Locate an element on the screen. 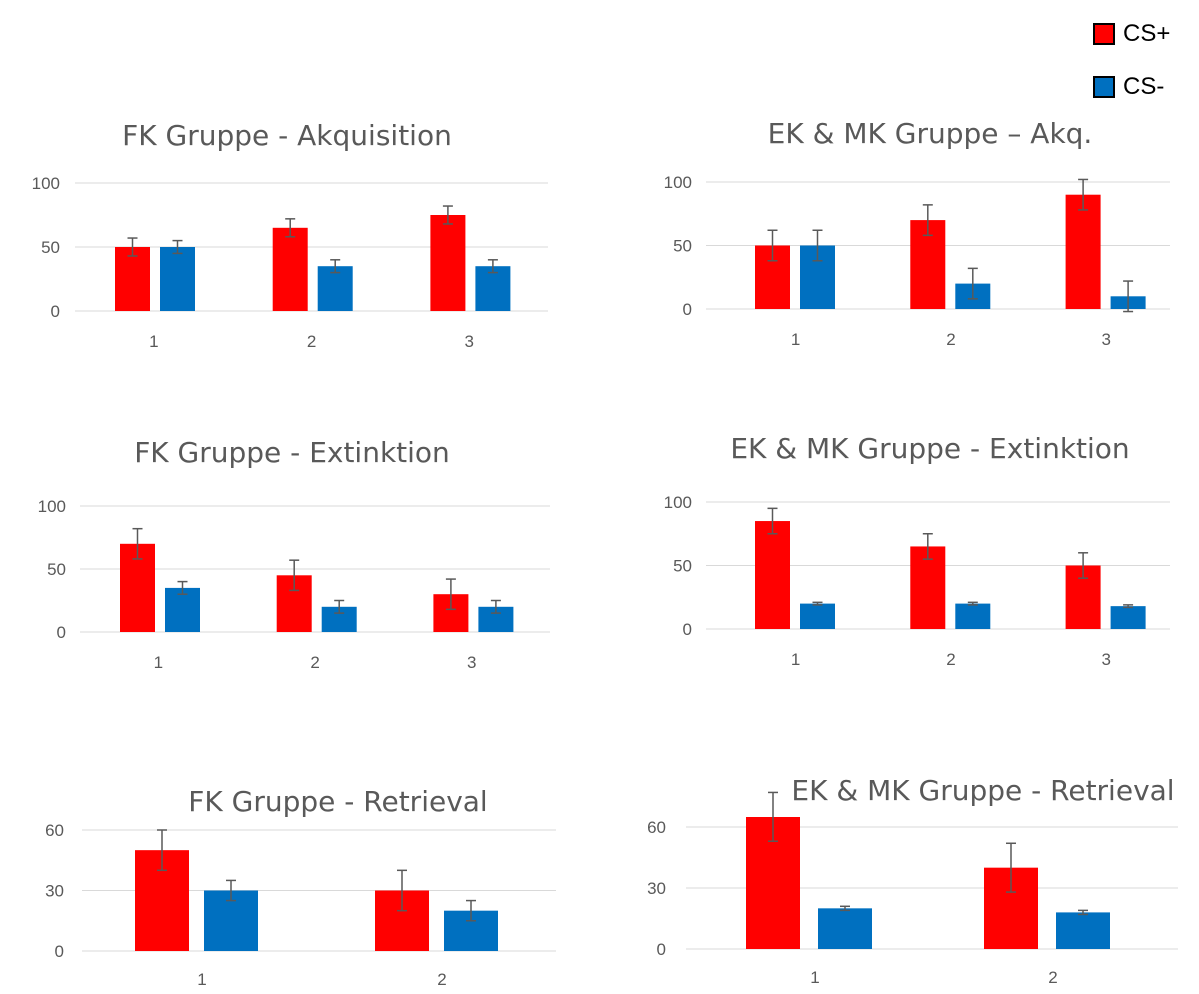  chart-title: EK & MK Gruppe - Extinktion is located at coordinates (929, 448).